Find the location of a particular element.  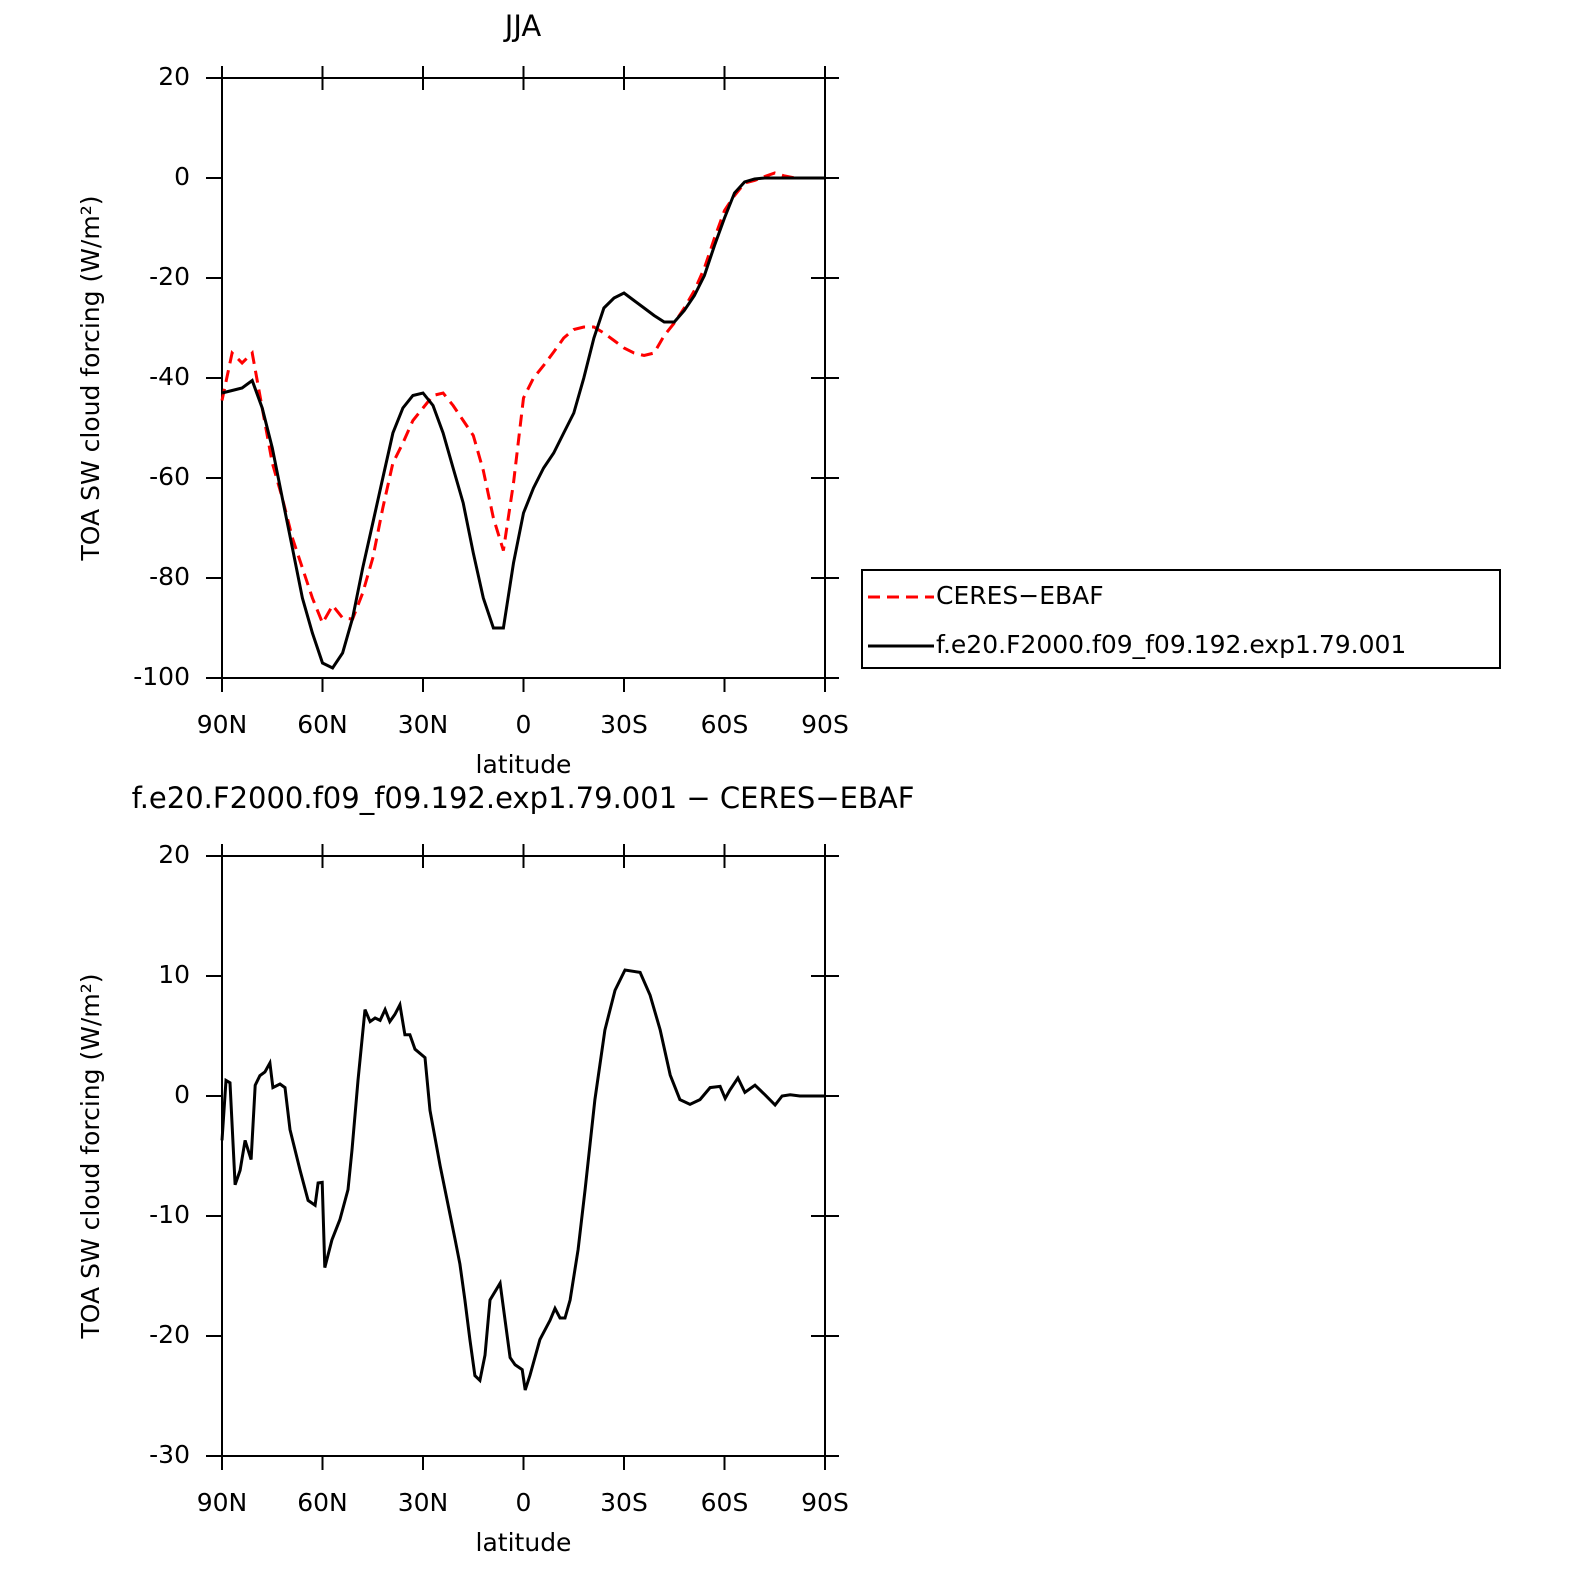

legend-box is located at coordinates (1181, 619).